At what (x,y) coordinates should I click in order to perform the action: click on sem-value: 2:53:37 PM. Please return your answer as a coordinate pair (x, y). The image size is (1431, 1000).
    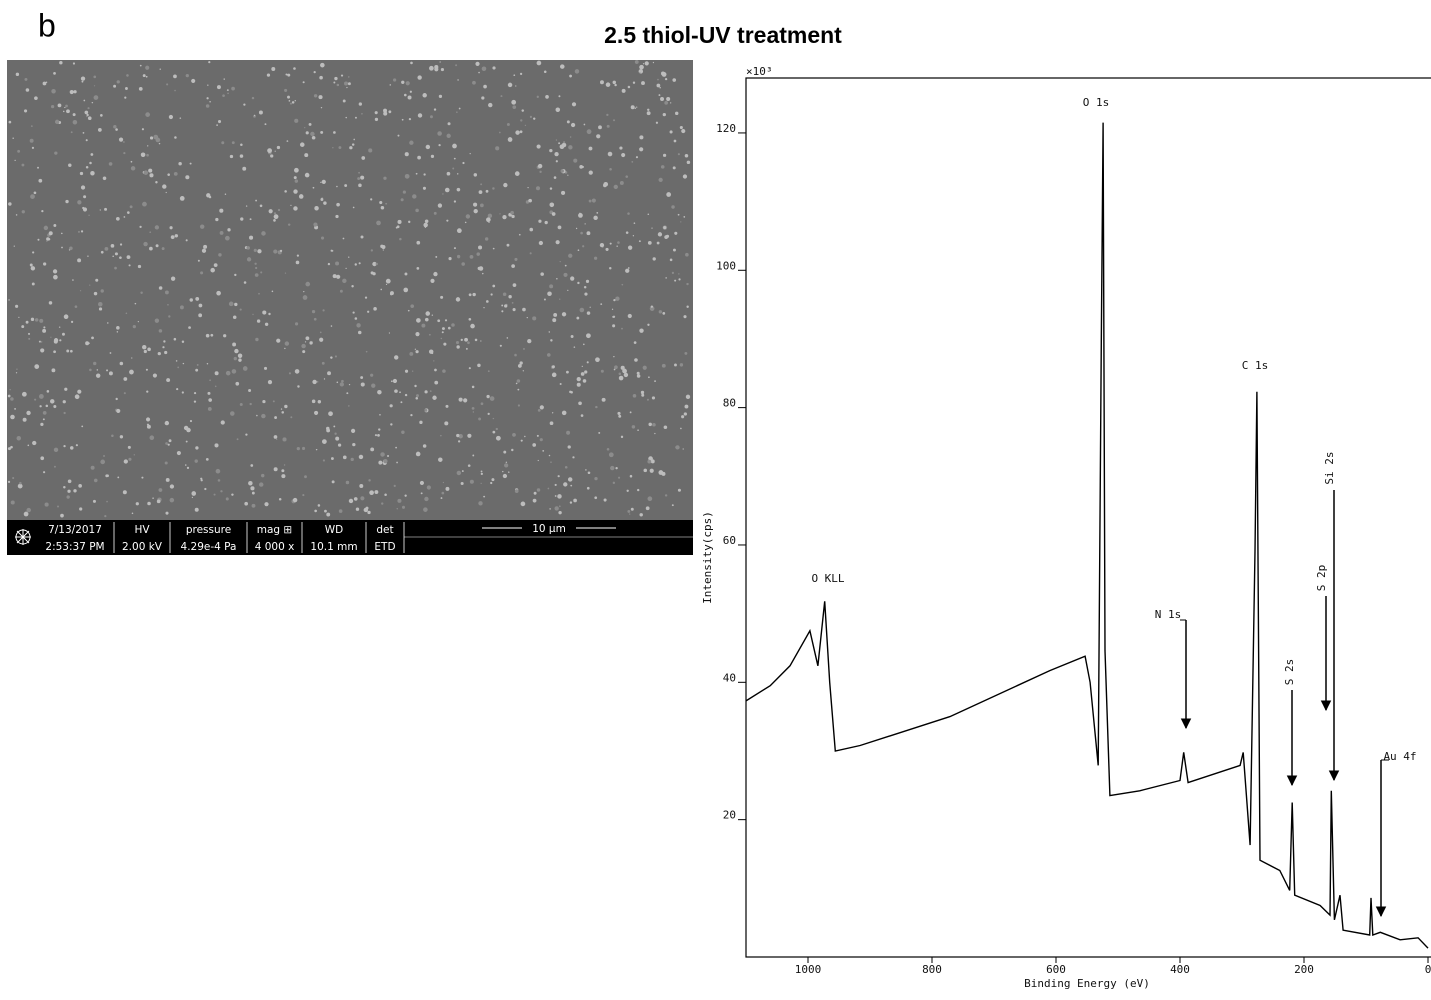
    Looking at the image, I should click on (74, 547).